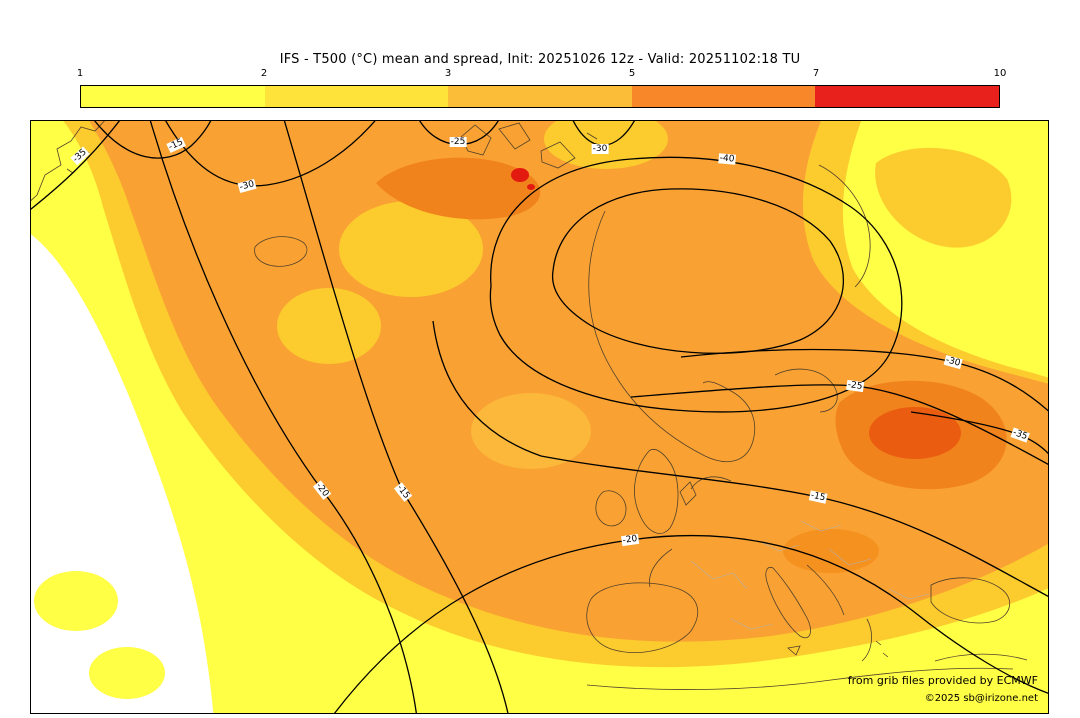 This screenshot has width=1080, height=718. What do you see at coordinates (661, 568) in the screenshot?
I see `coastline-france` at bounding box center [661, 568].